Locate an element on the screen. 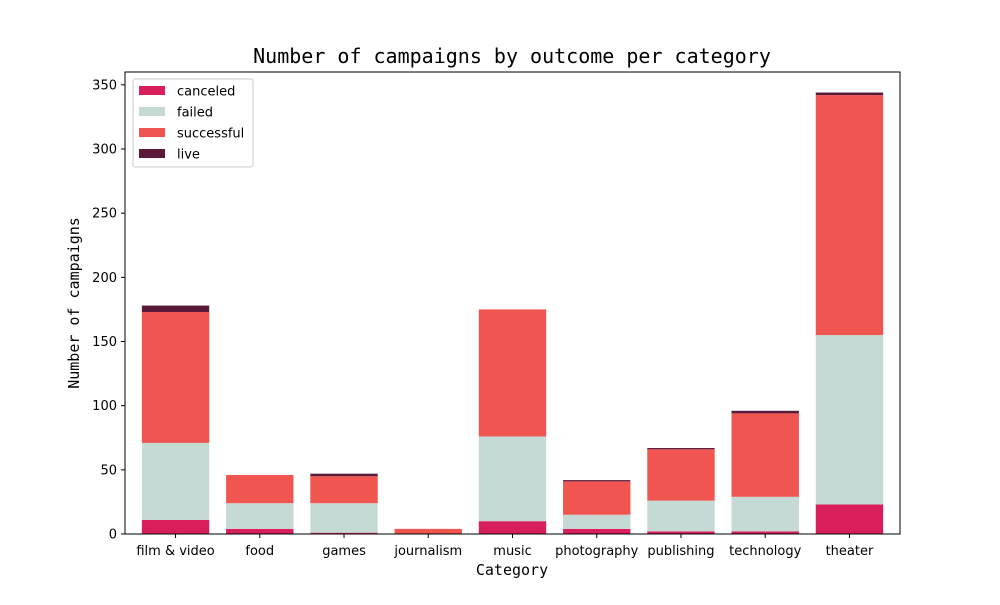  bar-publishing-canceled is located at coordinates (681, 532).